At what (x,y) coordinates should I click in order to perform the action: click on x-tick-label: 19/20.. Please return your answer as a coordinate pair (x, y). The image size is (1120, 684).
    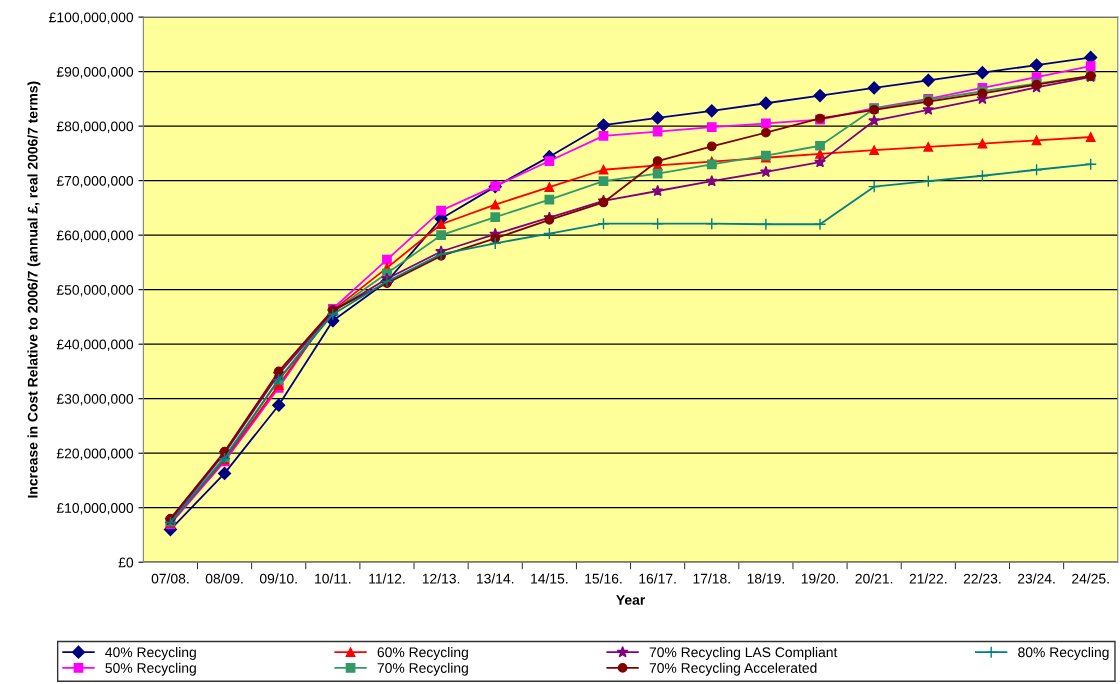
    Looking at the image, I should click on (820, 578).